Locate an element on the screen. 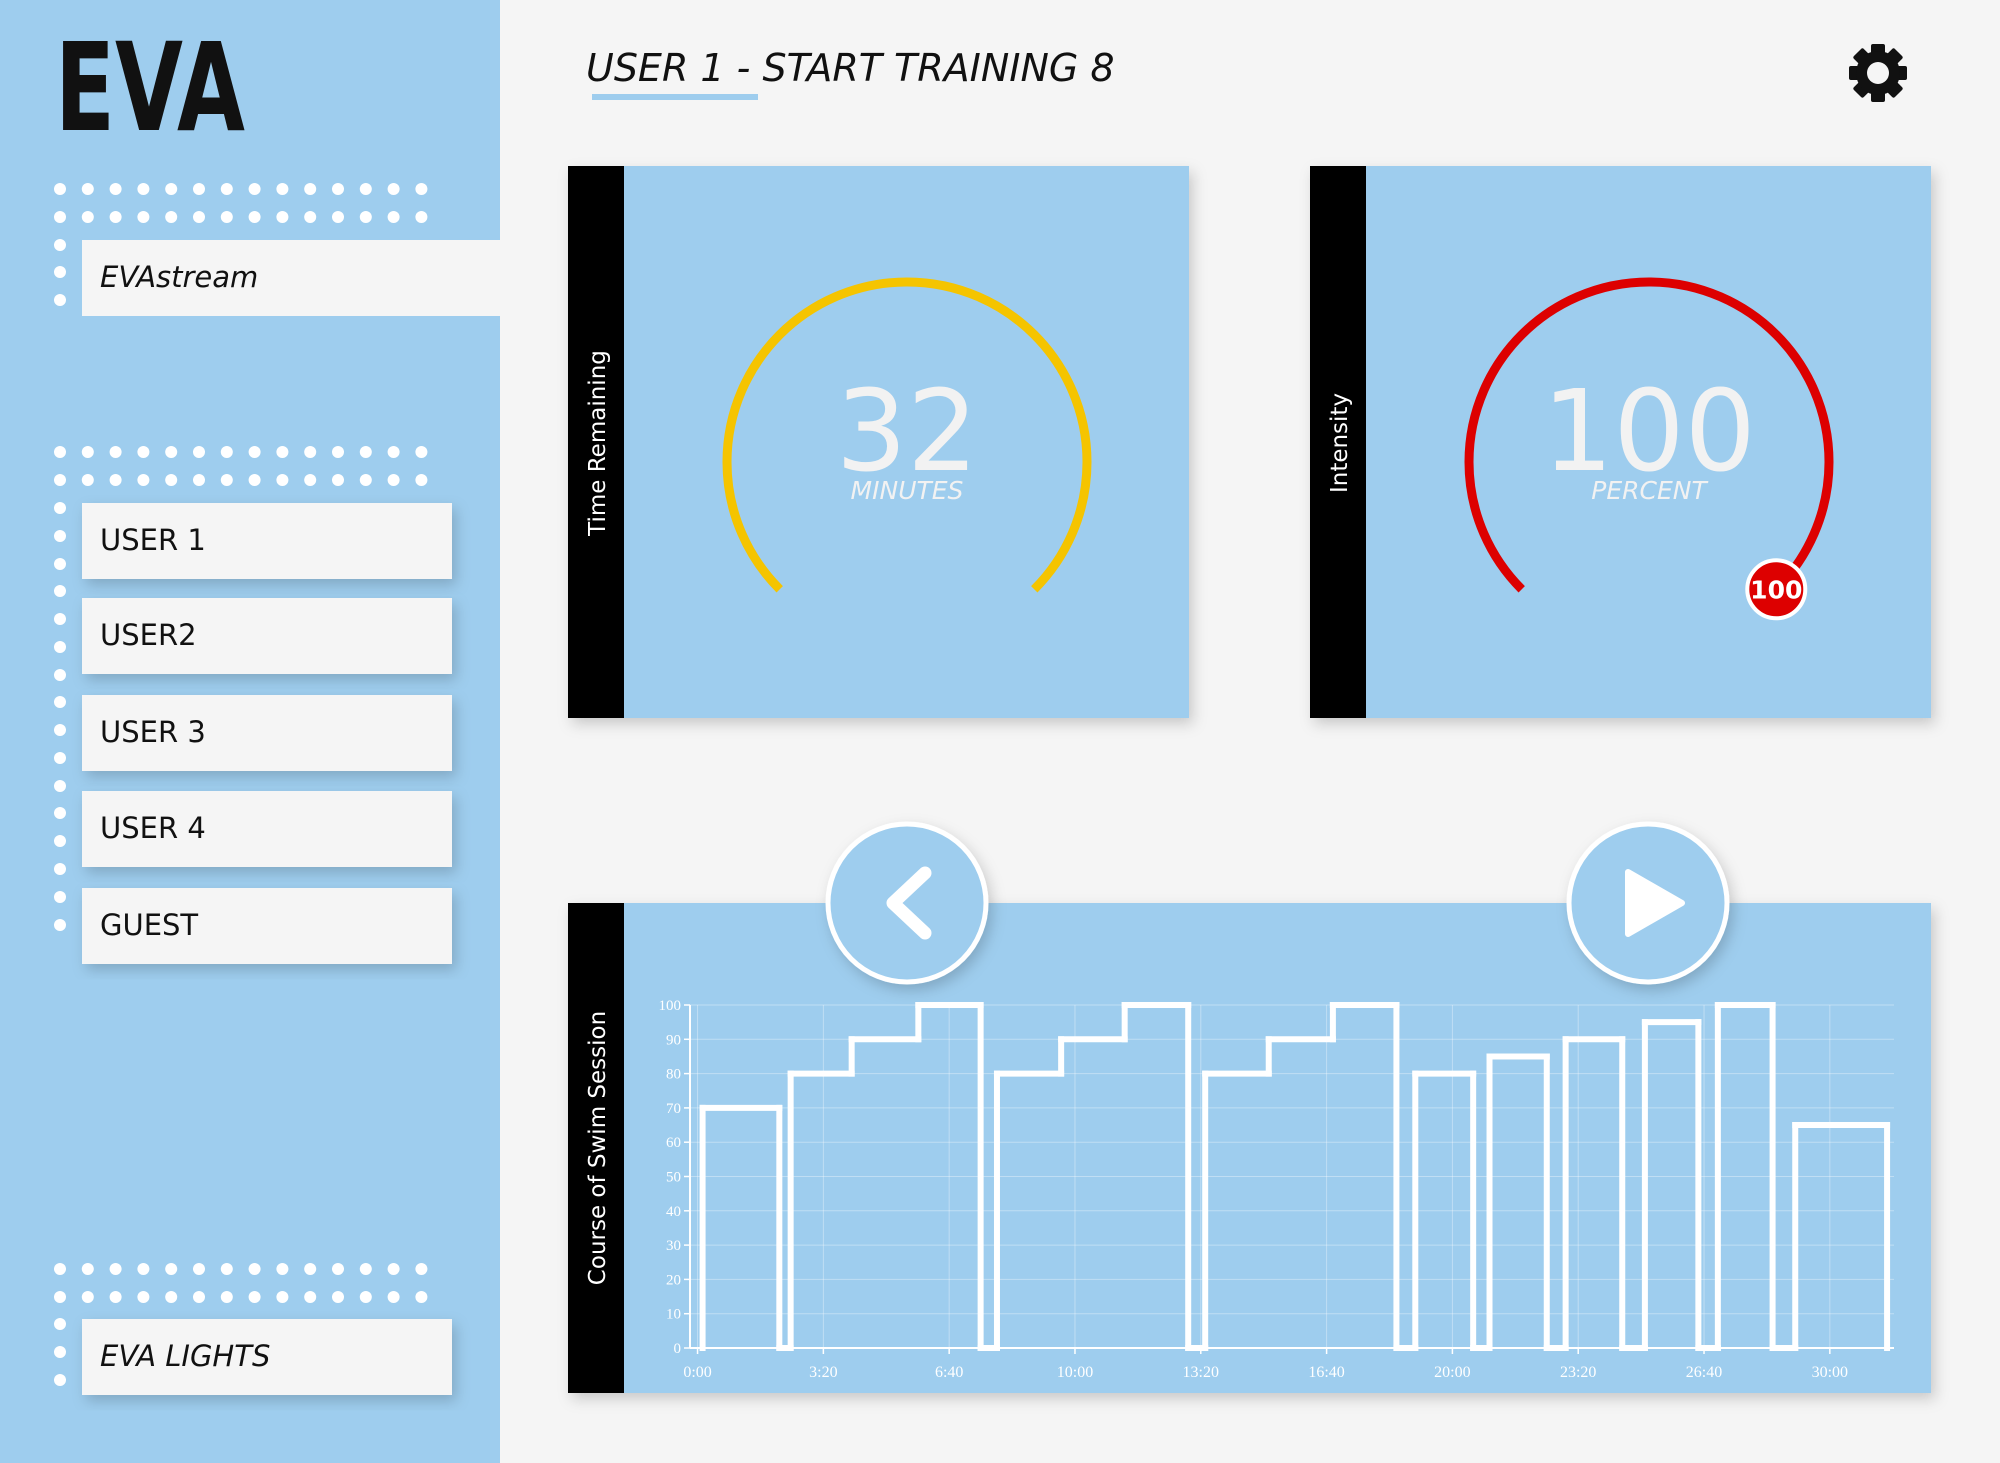  user-list: USER 1 USER2 USER 3 USER 4 GUEST is located at coordinates (267, 733).